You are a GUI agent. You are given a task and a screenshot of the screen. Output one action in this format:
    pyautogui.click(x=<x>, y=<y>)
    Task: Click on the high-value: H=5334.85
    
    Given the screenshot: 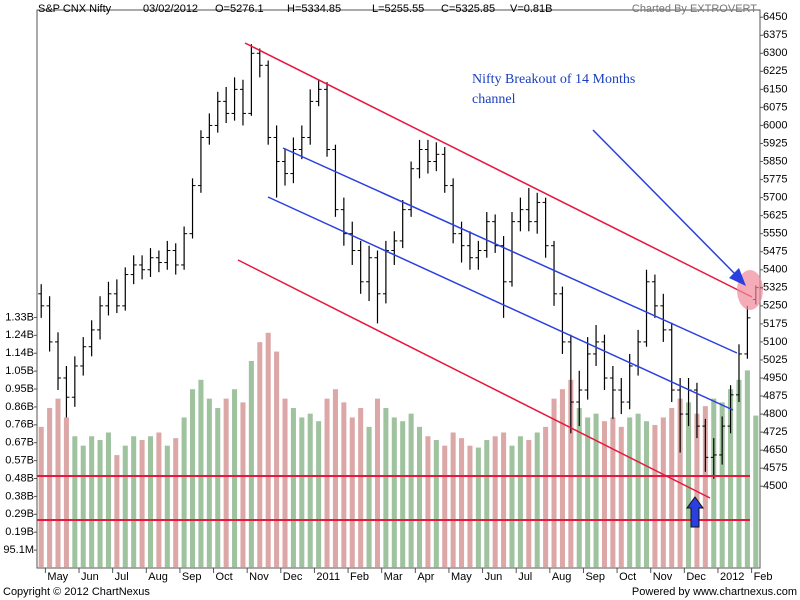 What is the action you would take?
    pyautogui.click(x=314, y=9)
    